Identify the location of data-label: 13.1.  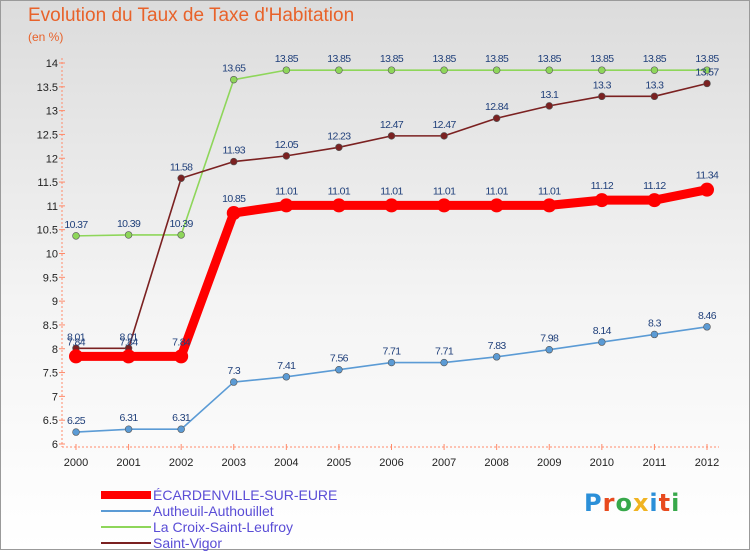
(549, 95).